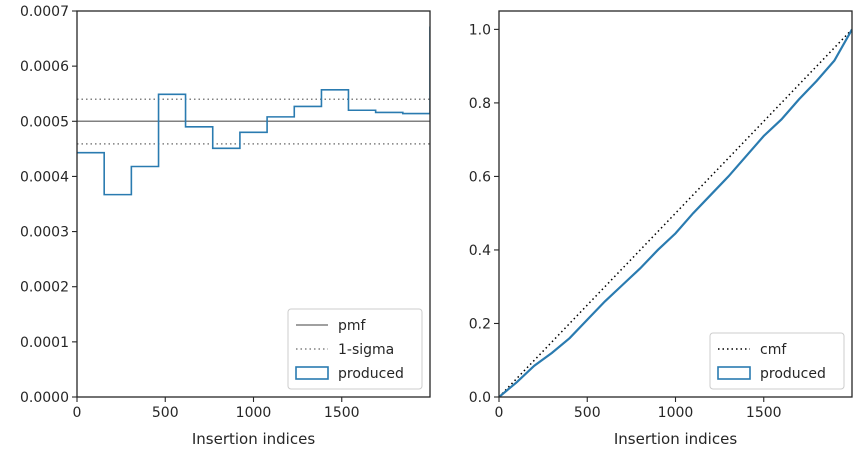  What do you see at coordinates (44, 12) in the screenshot?
I see `y-tick-label: 0.0007` at bounding box center [44, 12].